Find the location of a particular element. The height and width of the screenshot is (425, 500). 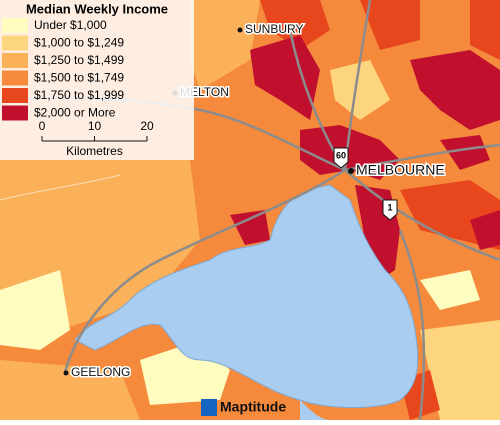

legend-label: $2,000 or More is located at coordinates (75, 113).